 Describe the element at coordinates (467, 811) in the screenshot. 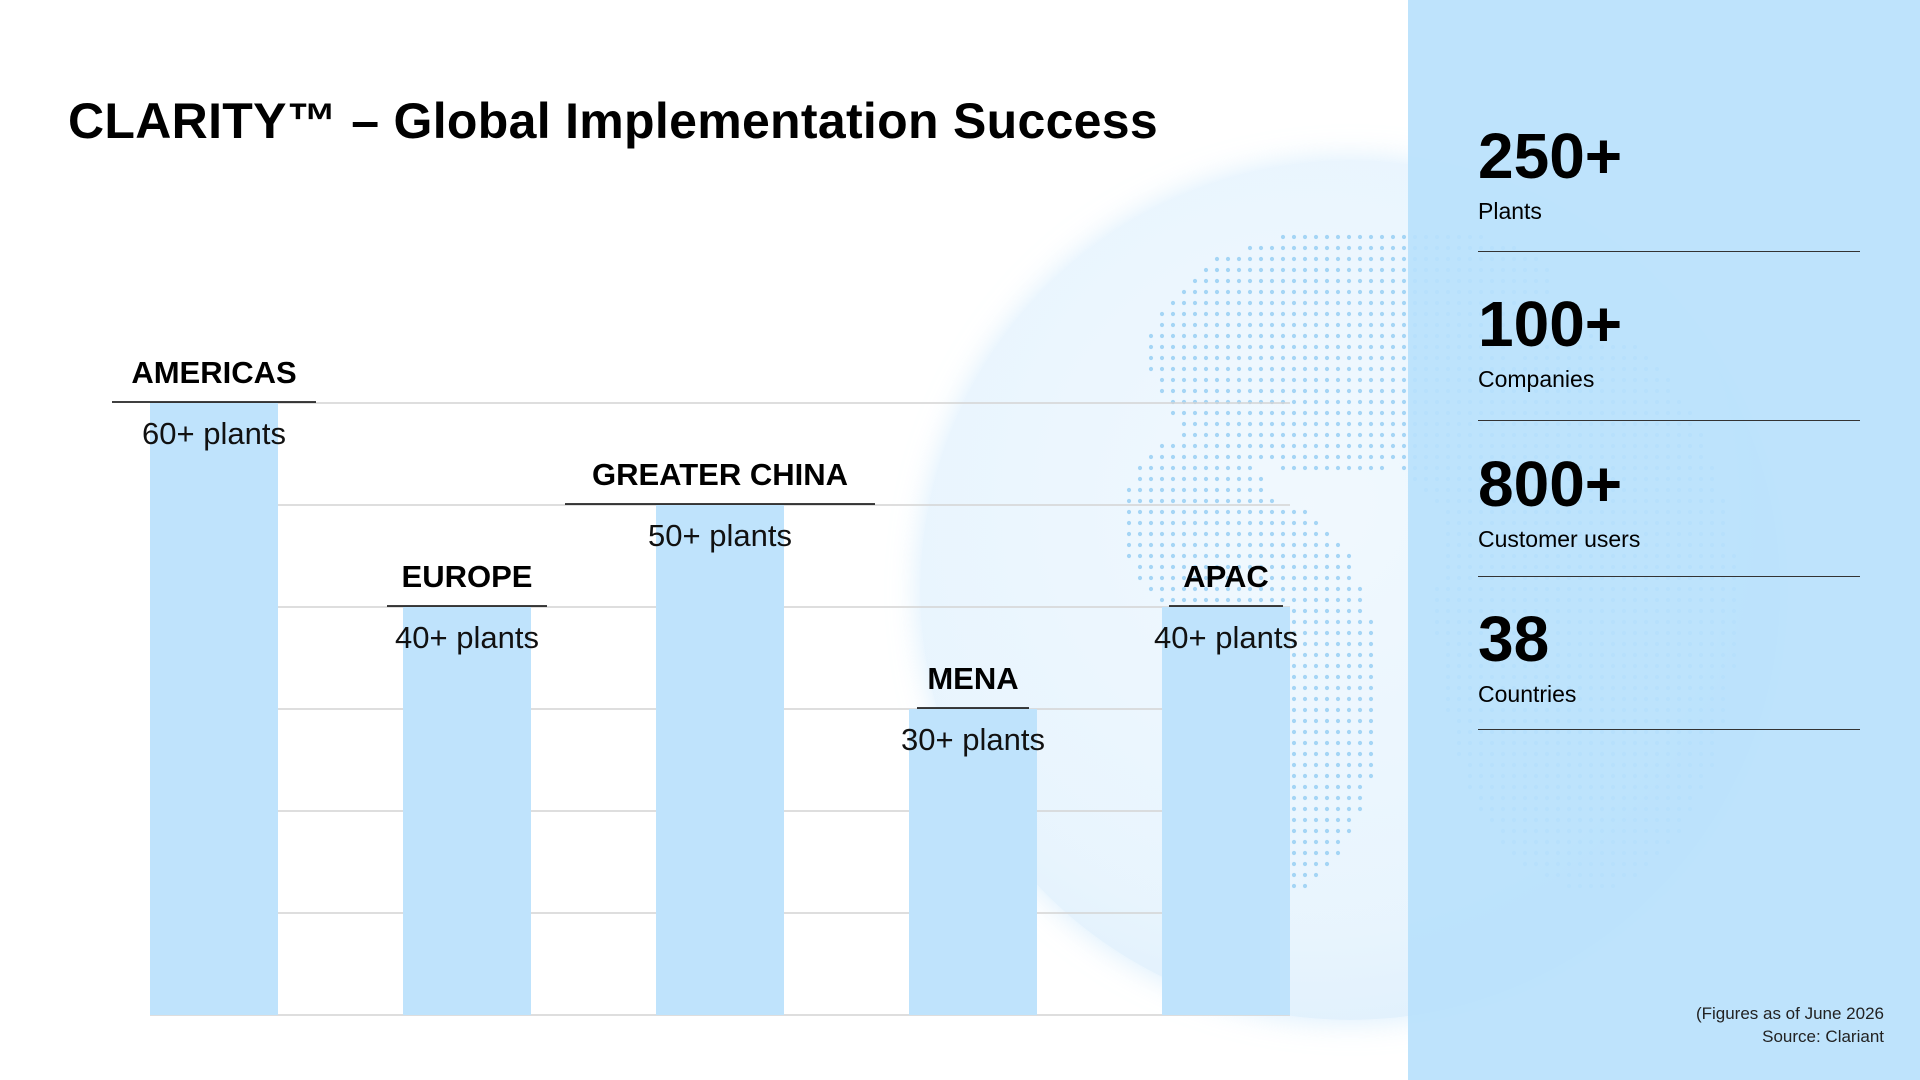

I see `bar` at that location.